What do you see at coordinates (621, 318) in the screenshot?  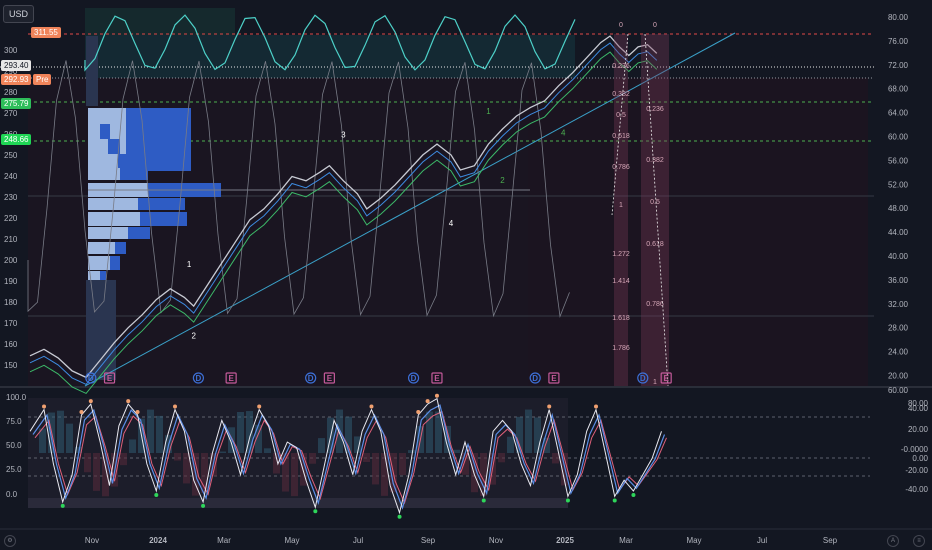 I see `fib-label-left: 1.618` at bounding box center [621, 318].